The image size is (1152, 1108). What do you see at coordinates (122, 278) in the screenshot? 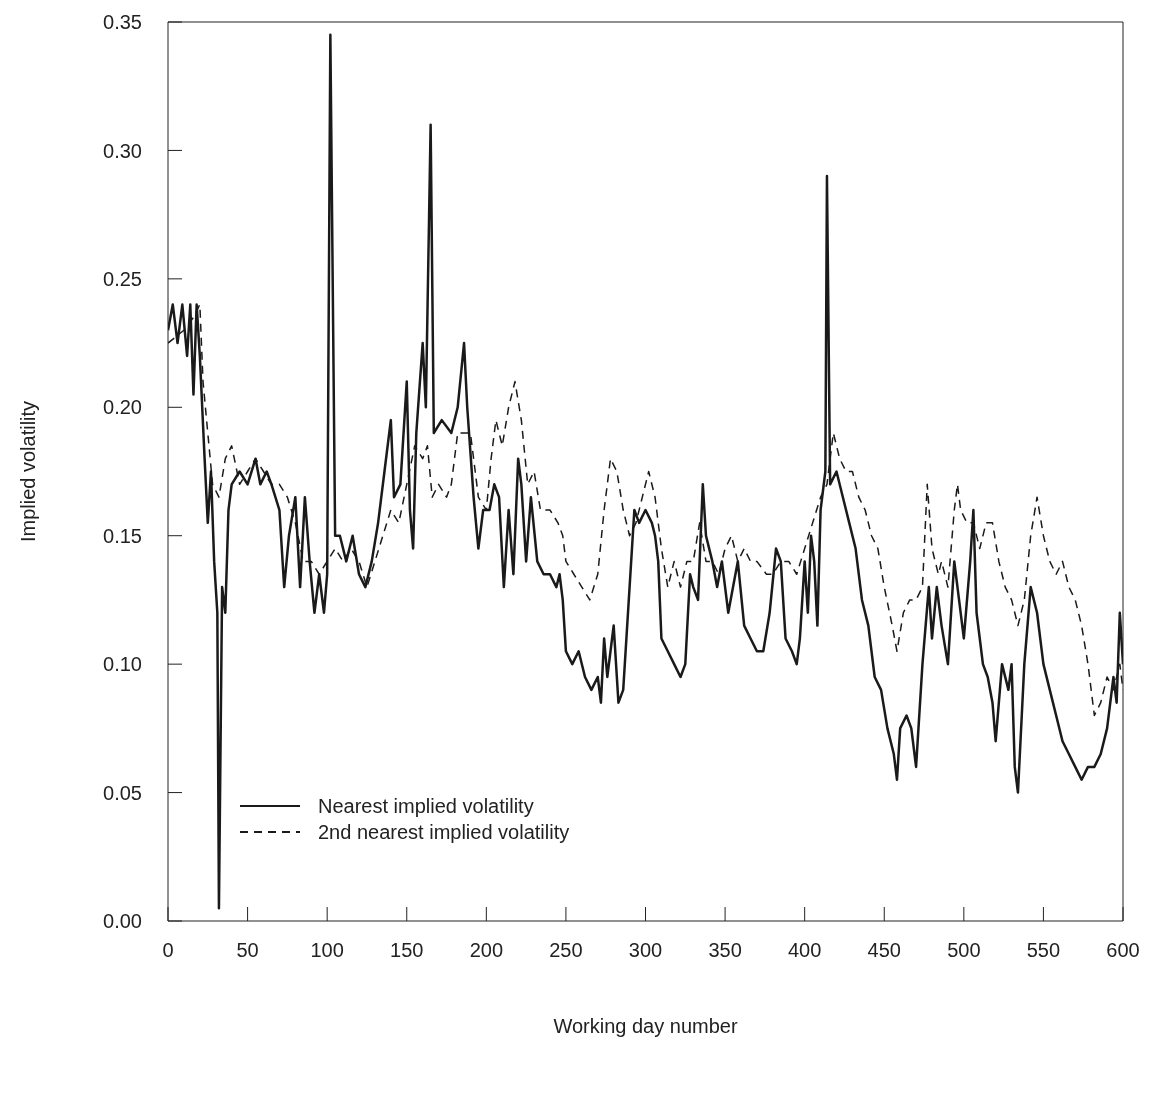
I see `y-tick-label: 0.25` at bounding box center [122, 278].